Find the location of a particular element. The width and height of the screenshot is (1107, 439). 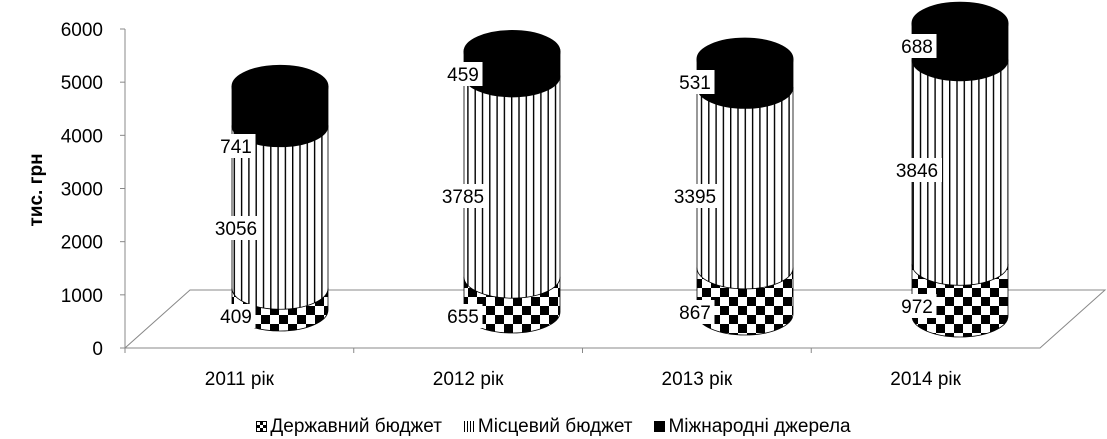

data-label: 972 is located at coordinates (917, 307).